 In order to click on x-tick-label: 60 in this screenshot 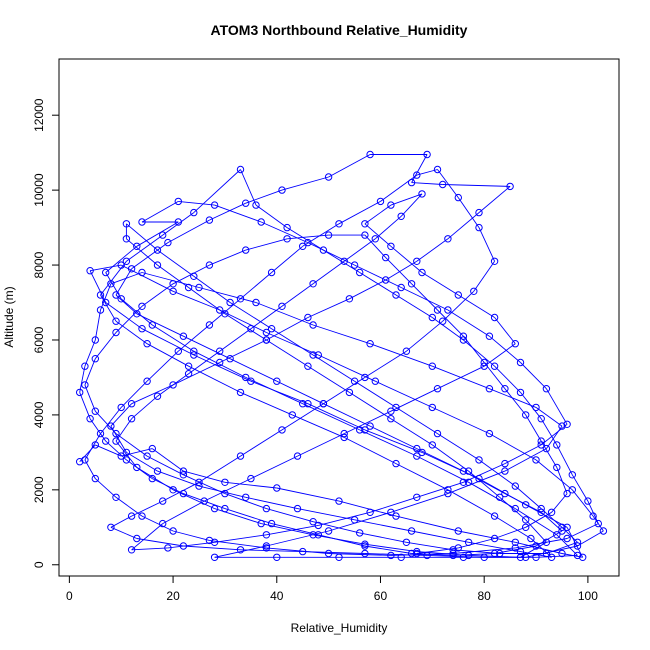, I will do `click(381, 596)`.